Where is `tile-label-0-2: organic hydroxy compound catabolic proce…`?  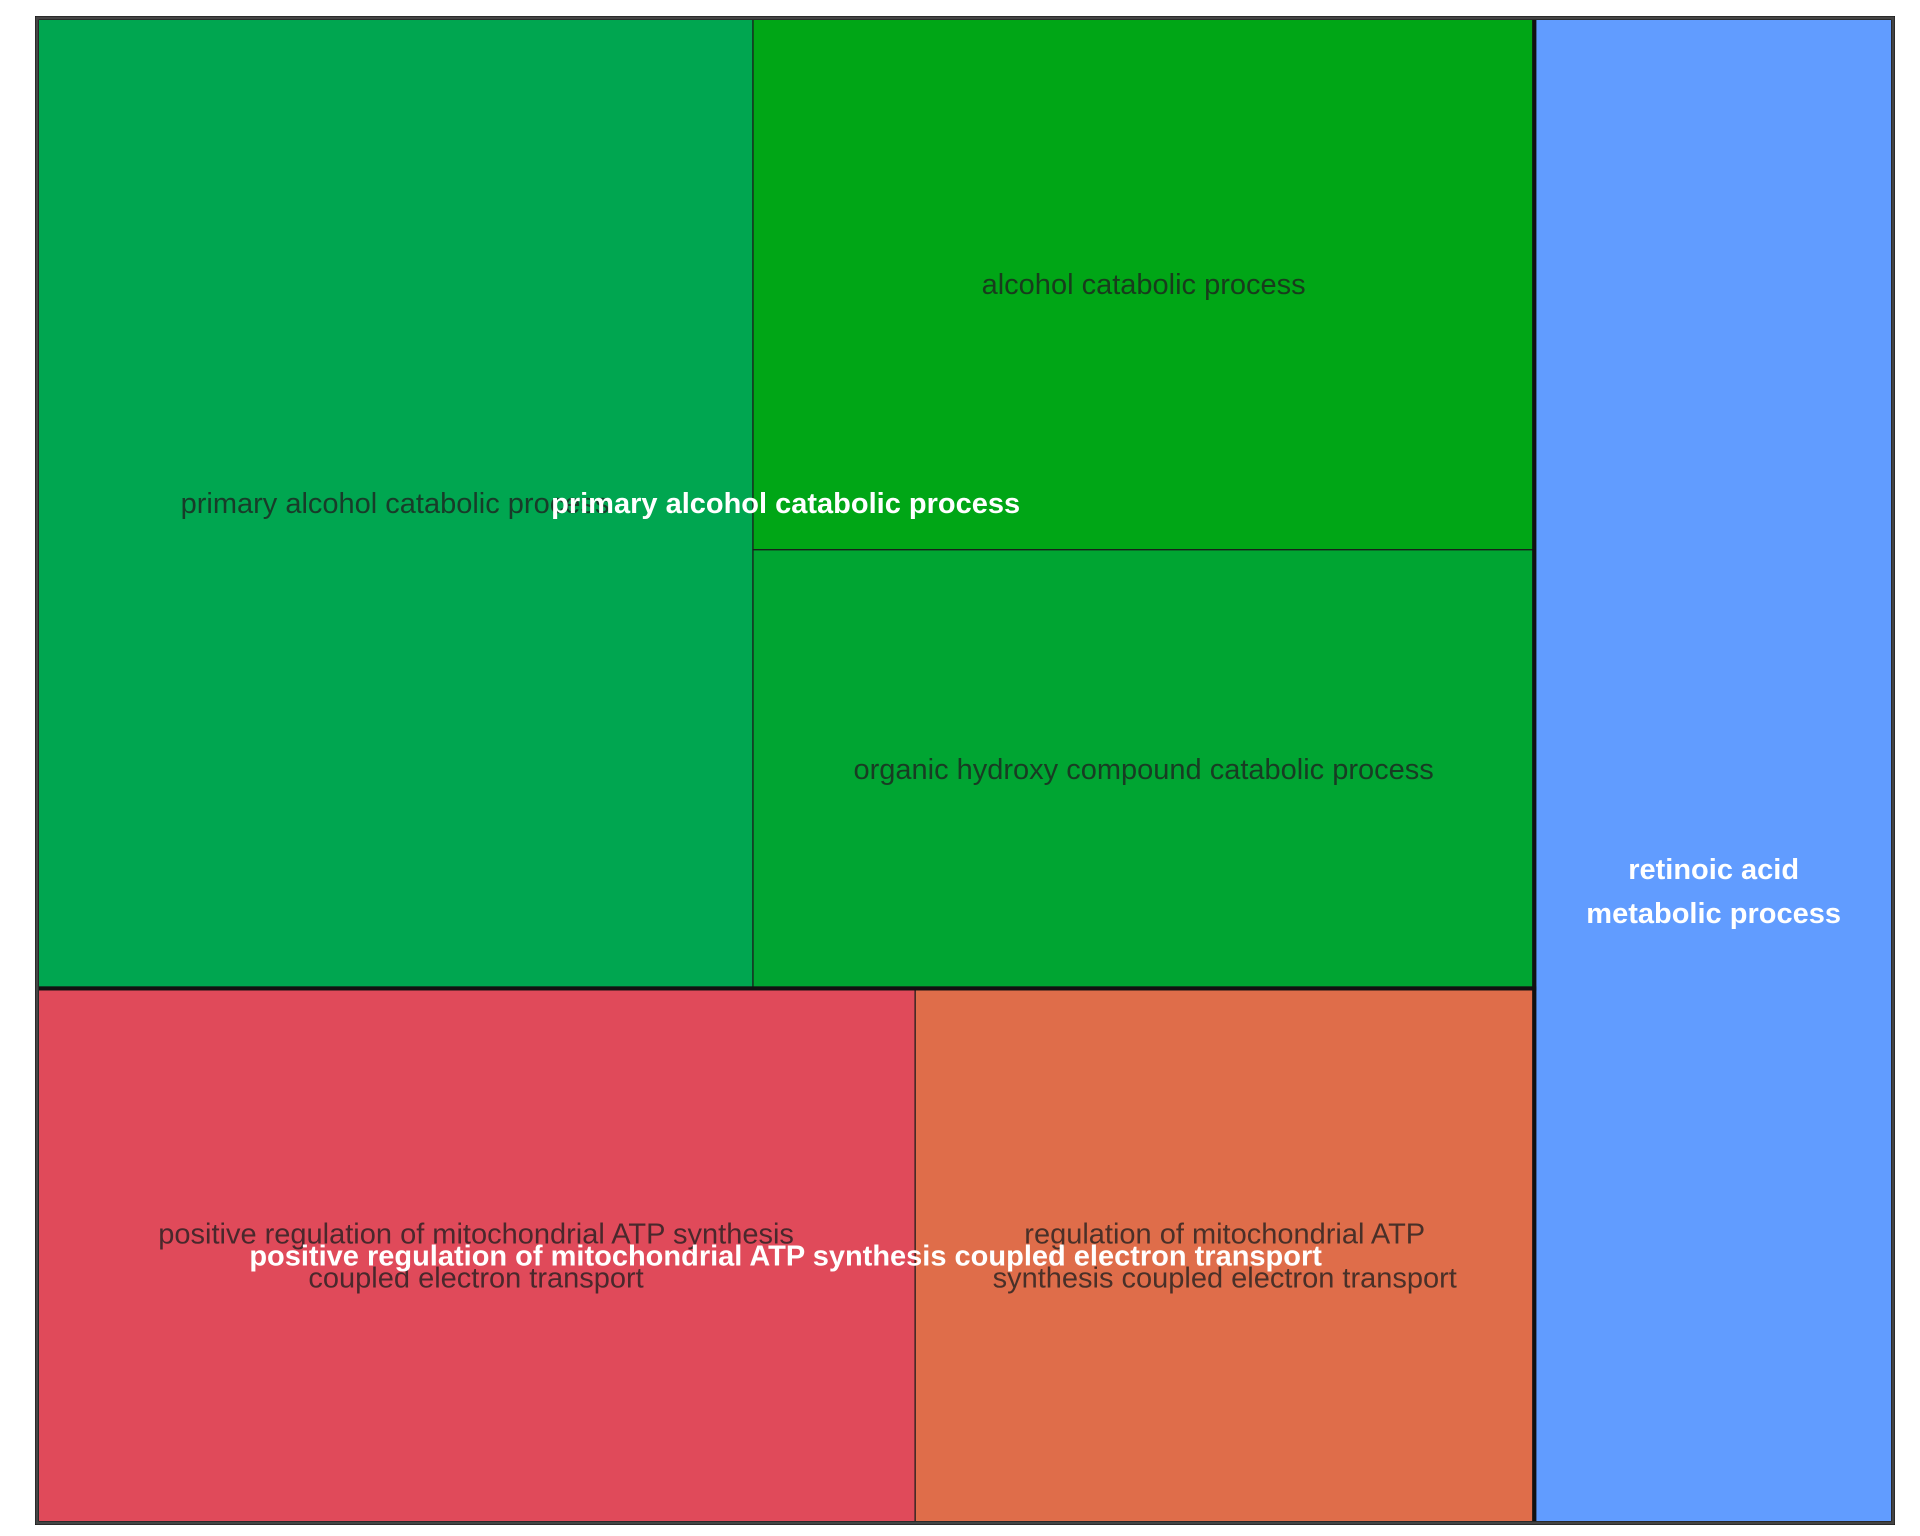
tile-label-0-2: organic hydroxy compound catabolic proce… is located at coordinates (1143, 770).